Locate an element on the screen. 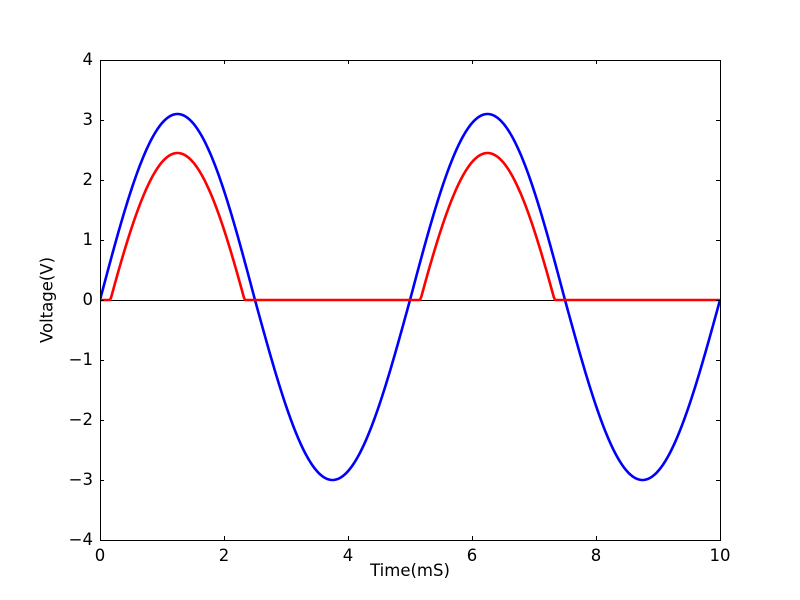 This screenshot has width=800, height=600. x-tick-label: 0 is located at coordinates (100, 555).